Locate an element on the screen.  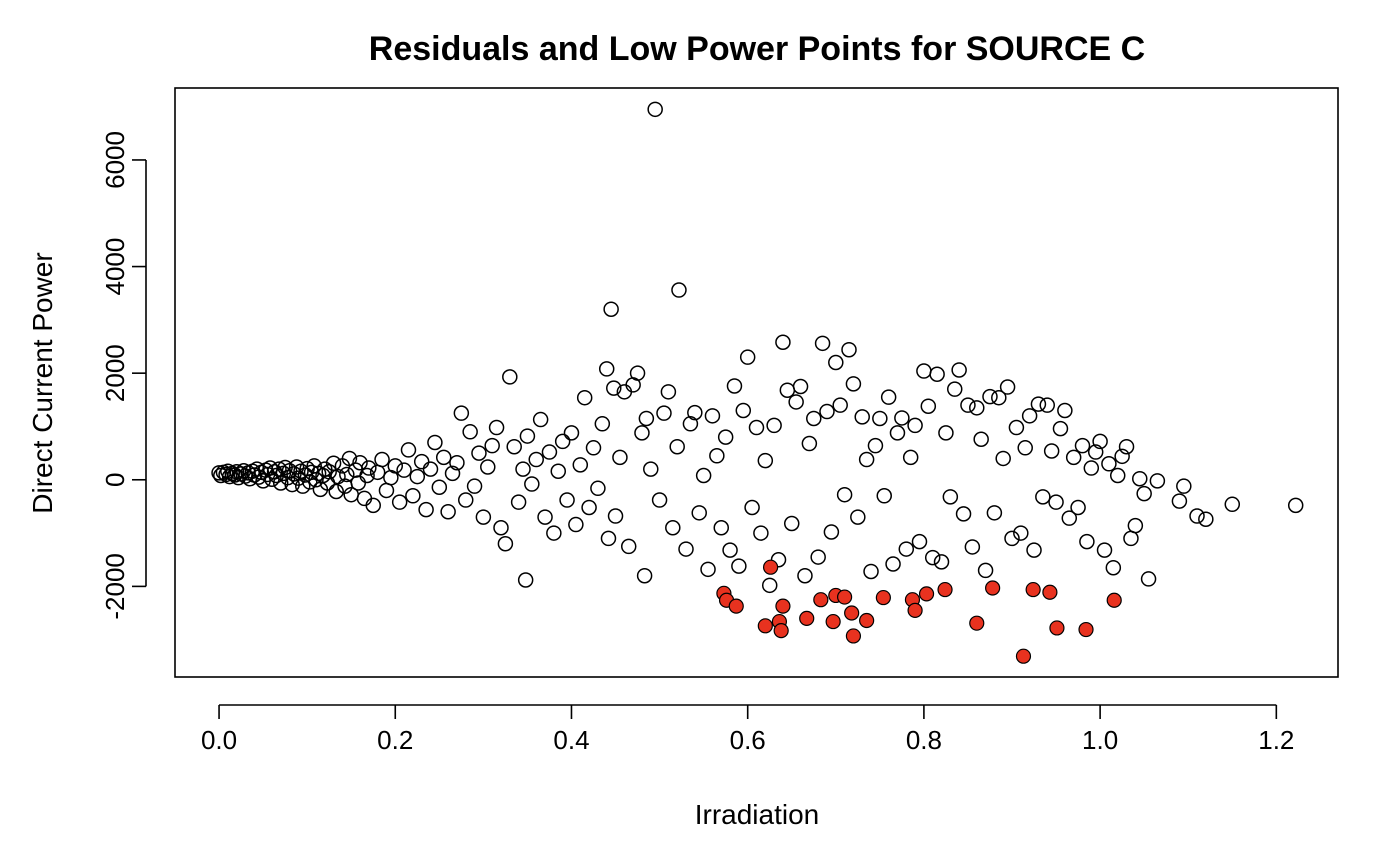
x-tick-label: 0.8 is located at coordinates (924, 740).